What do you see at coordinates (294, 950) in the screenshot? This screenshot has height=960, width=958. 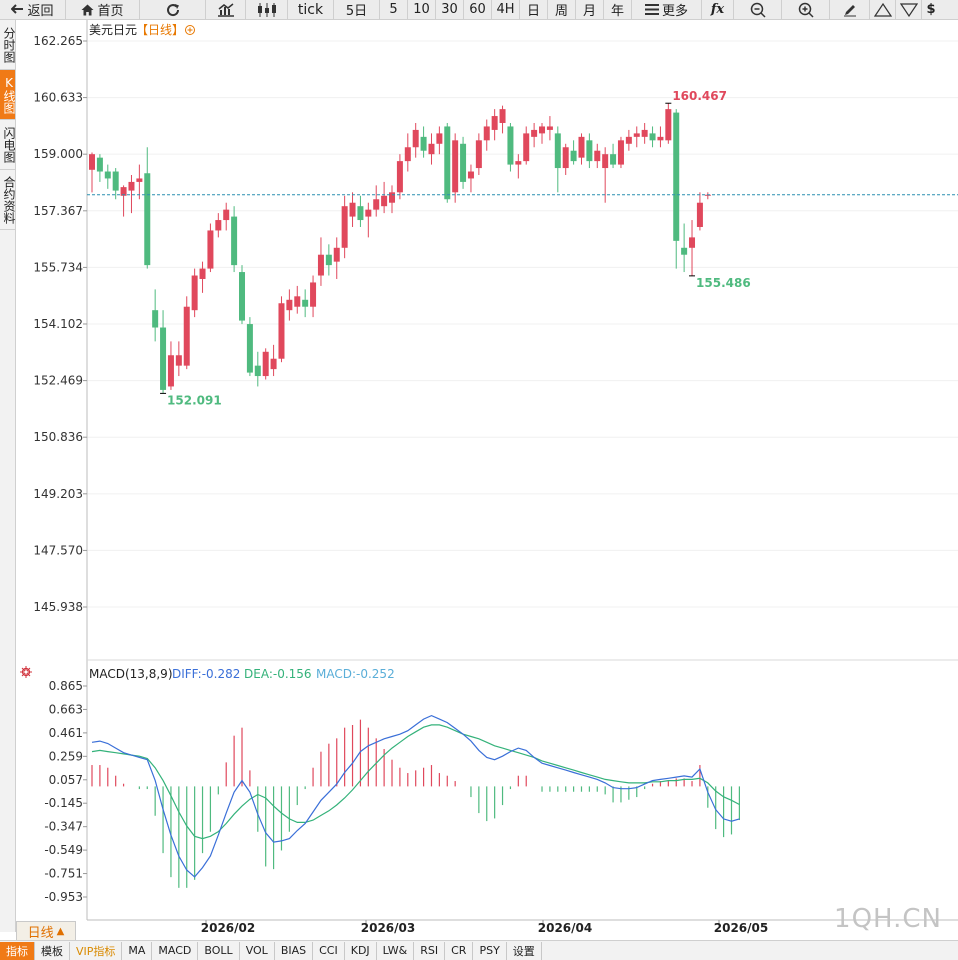 I see `indicator-tab-7: BIAS` at bounding box center [294, 950].